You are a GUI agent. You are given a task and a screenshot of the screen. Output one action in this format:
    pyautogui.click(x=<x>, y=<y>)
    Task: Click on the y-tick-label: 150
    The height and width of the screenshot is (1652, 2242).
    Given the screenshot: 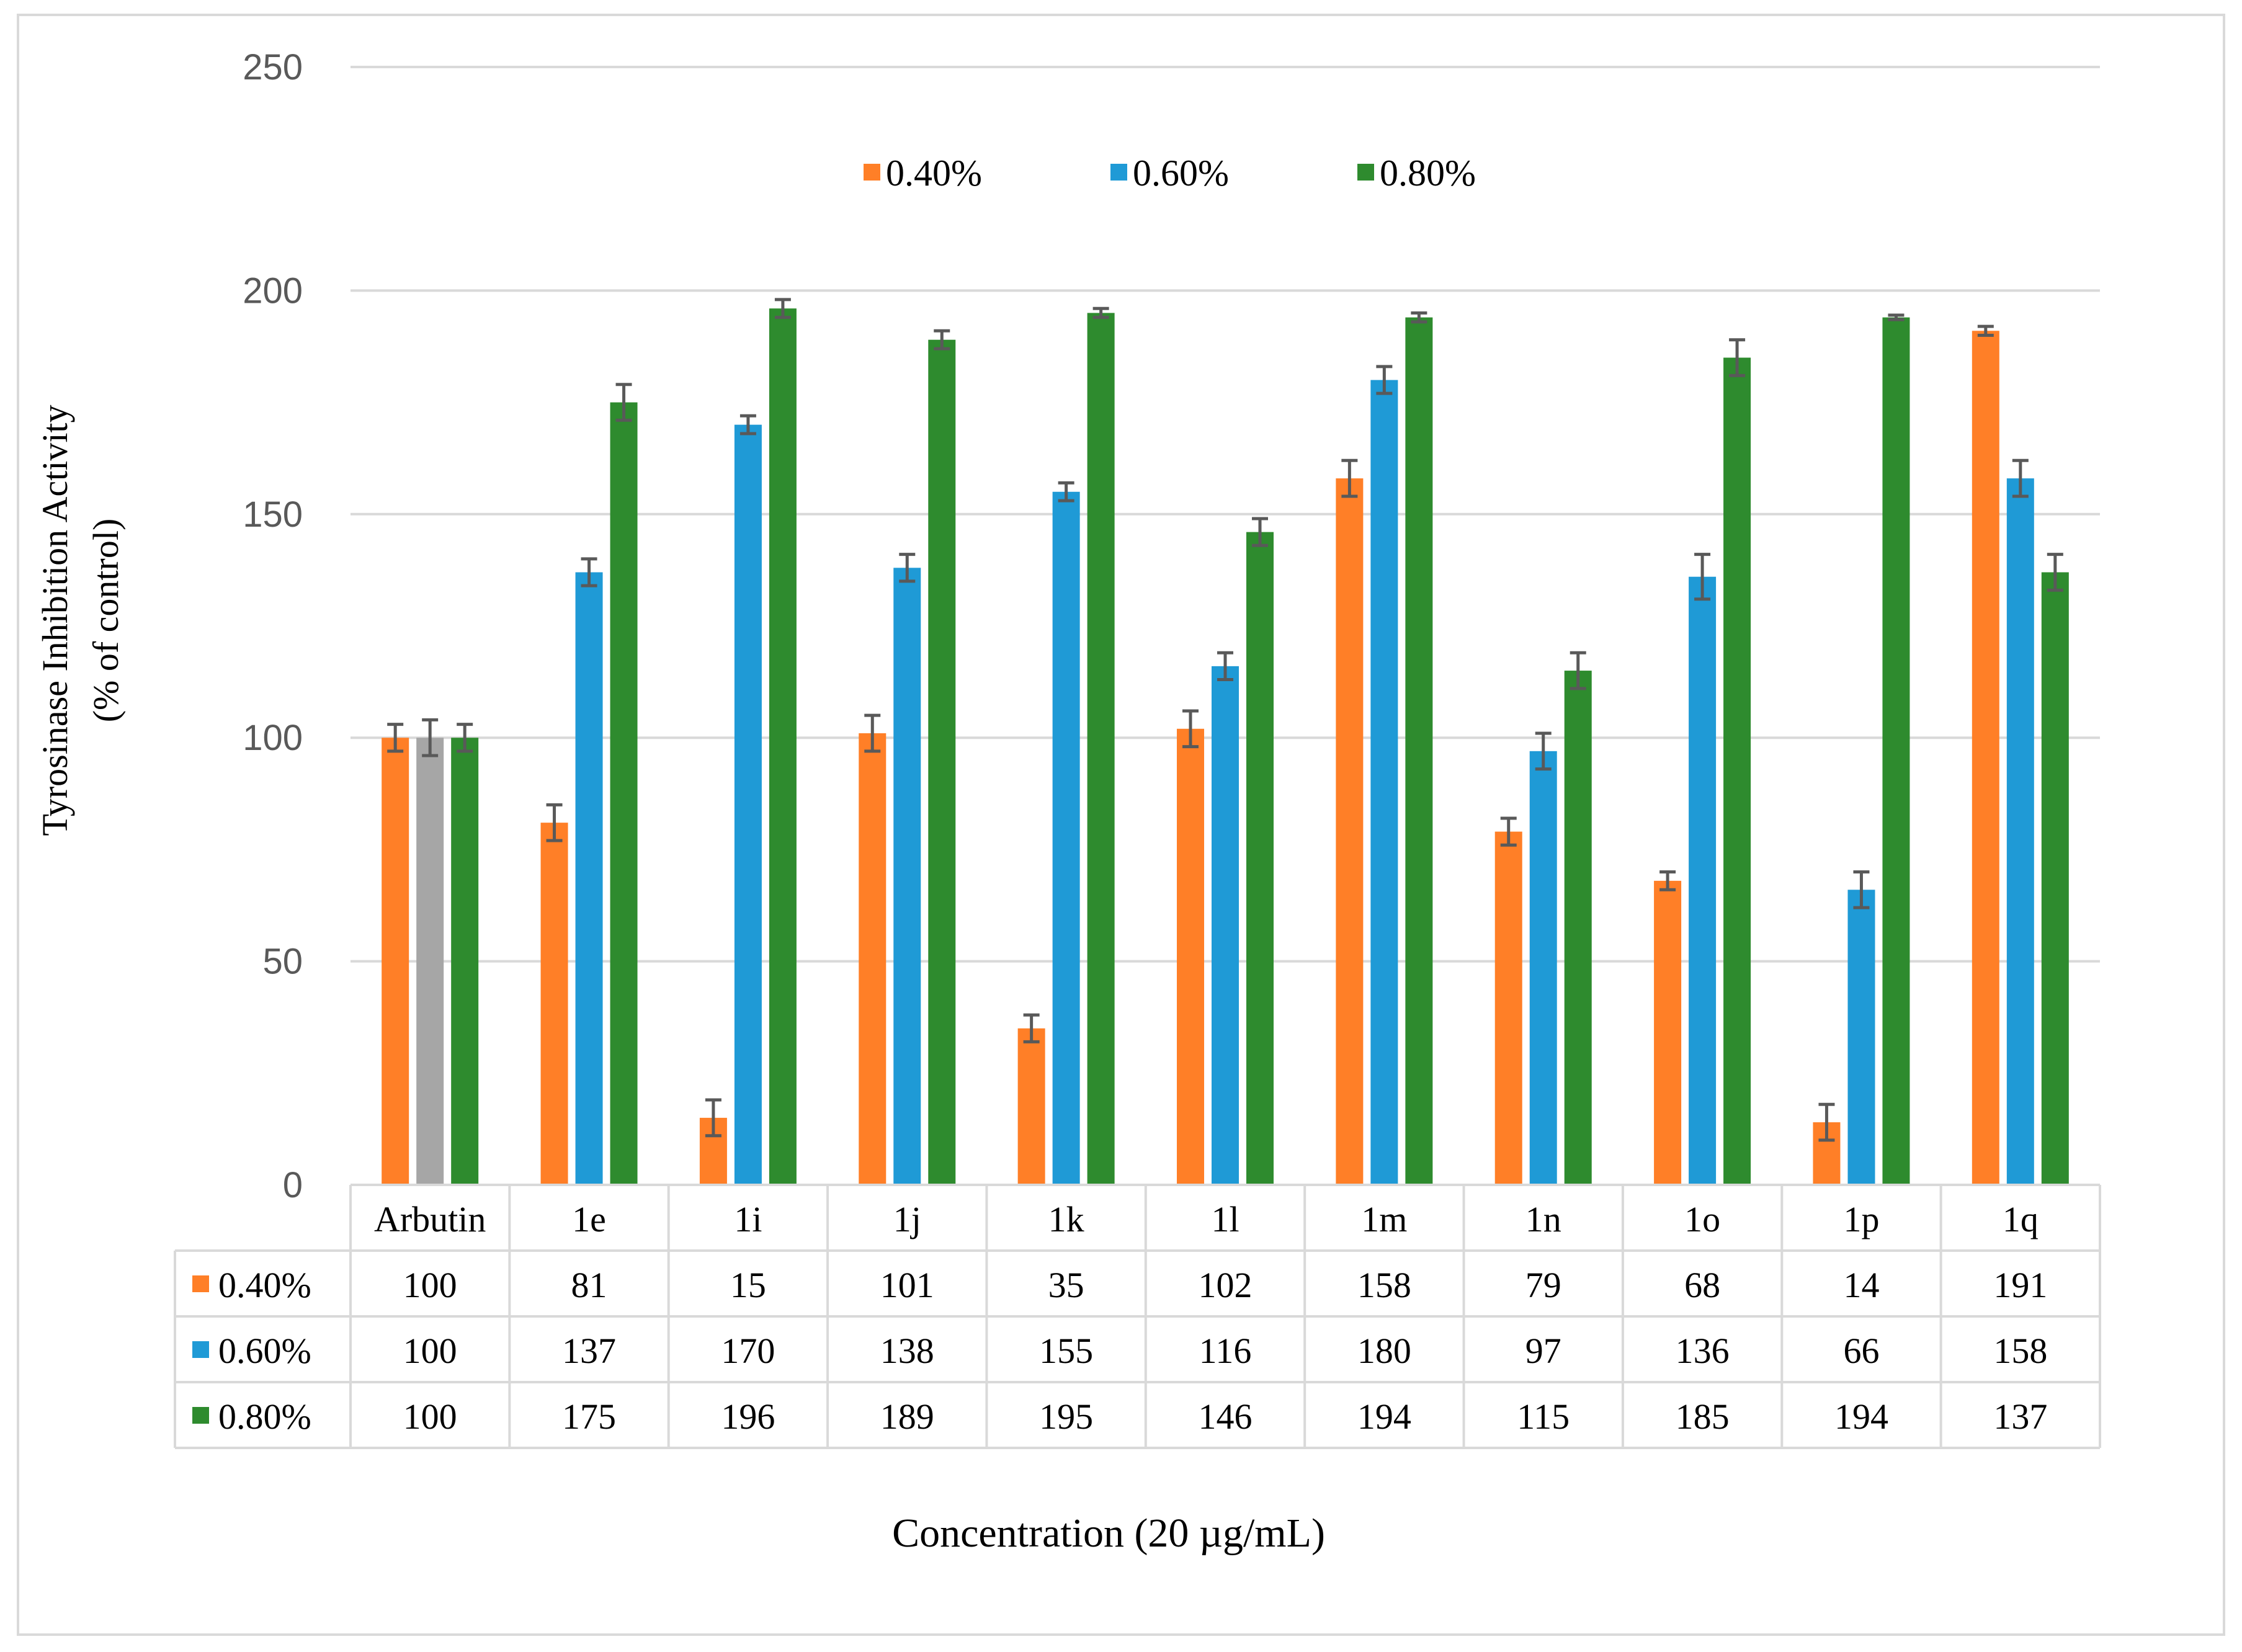 What is the action you would take?
    pyautogui.click(x=273, y=514)
    